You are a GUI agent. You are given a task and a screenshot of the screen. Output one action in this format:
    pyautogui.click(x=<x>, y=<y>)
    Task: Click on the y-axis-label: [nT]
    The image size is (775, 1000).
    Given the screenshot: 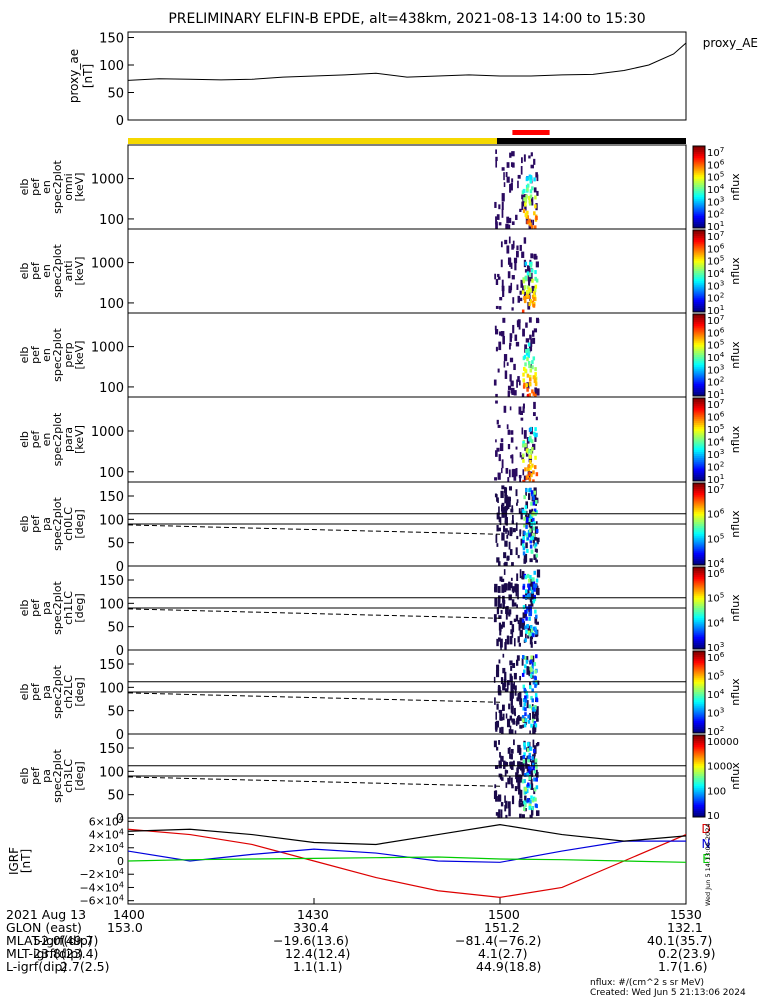 What is the action you would take?
    pyautogui.click(x=26, y=861)
    